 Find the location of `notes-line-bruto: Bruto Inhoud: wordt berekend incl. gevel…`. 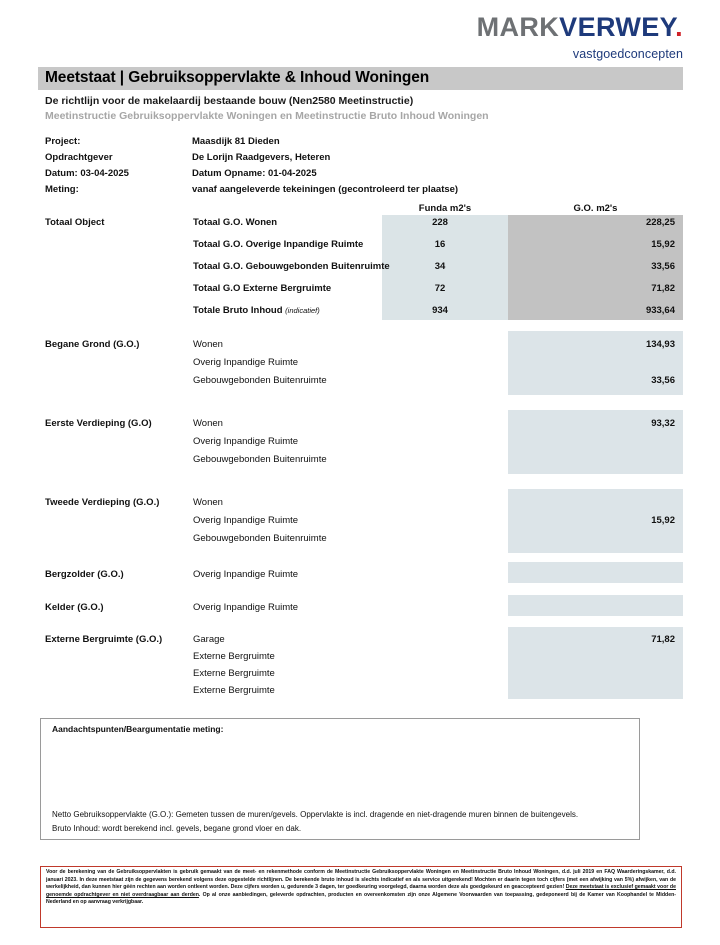

notes-line-bruto: Bruto Inhoud: wordt berekend incl. gevel… is located at coordinates (177, 828).